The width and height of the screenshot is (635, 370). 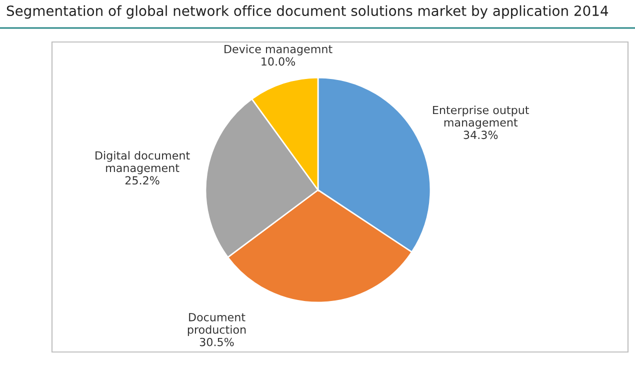 What do you see at coordinates (481, 135) in the screenshot?
I see `data-label: 34.3%` at bounding box center [481, 135].